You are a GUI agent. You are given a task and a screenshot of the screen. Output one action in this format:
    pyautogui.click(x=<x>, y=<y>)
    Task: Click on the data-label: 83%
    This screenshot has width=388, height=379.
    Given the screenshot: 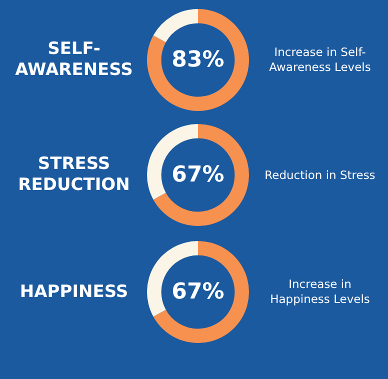 What is the action you would take?
    pyautogui.click(x=198, y=60)
    